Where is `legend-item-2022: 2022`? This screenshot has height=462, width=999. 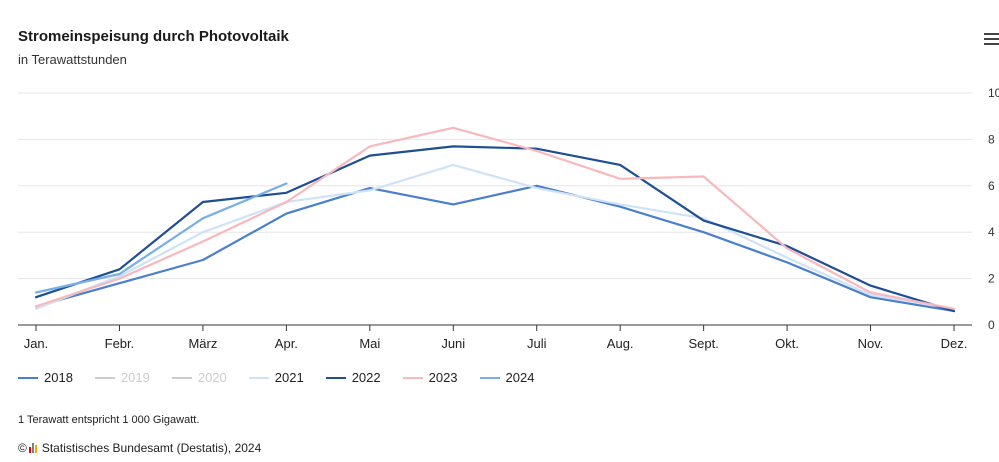
legend-item-2022: 2022 is located at coordinates (353, 377).